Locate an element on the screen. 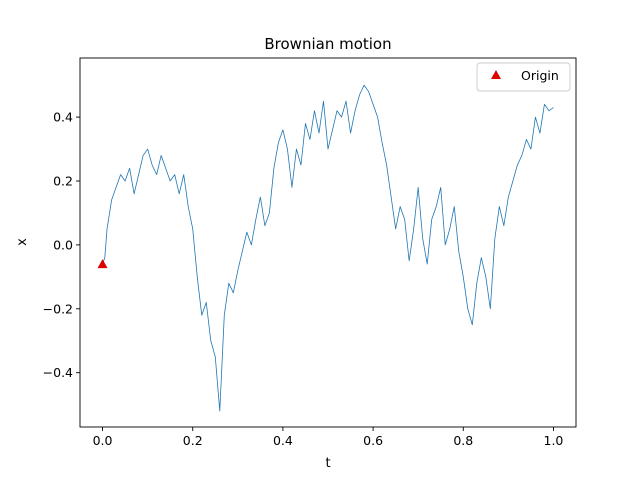  legend-triangle-icon is located at coordinates (496, 74).